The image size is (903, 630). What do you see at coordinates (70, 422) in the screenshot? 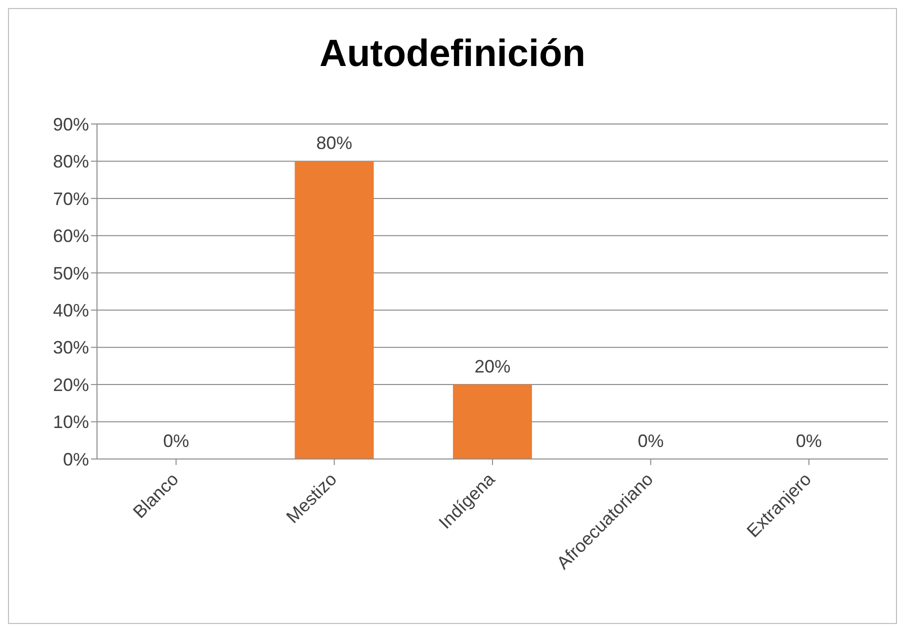
I see `y-tick-label: 10%` at bounding box center [70, 422].